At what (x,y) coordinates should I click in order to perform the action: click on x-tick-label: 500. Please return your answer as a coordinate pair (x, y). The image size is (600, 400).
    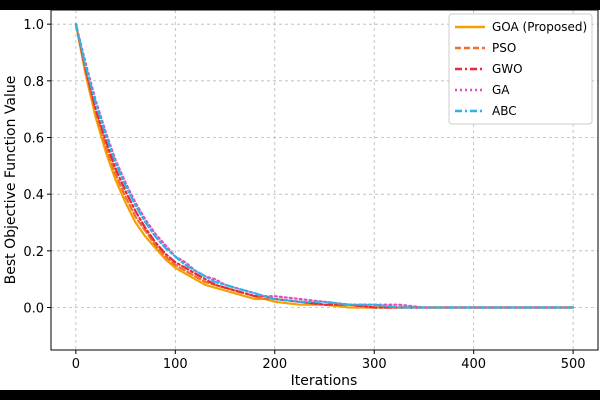
    Looking at the image, I should click on (573, 364).